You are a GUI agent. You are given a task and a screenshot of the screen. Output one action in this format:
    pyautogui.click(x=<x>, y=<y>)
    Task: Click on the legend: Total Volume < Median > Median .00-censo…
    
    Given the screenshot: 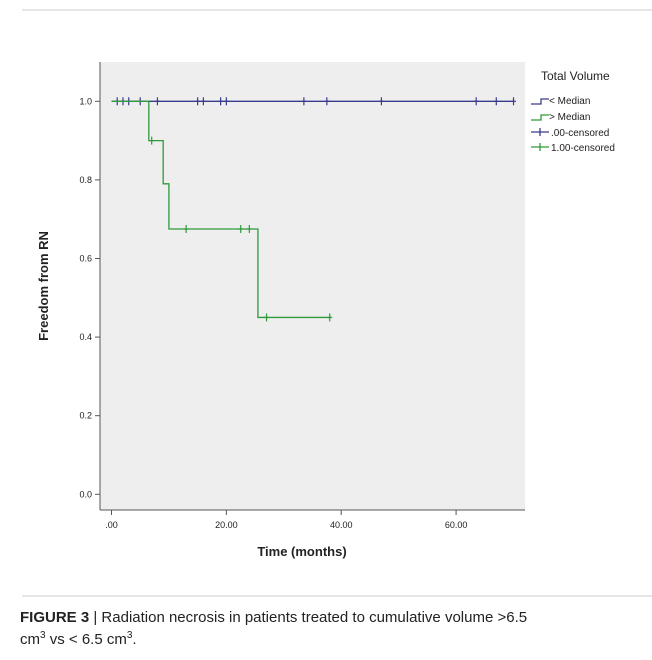 What is the action you would take?
    pyautogui.click(x=573, y=111)
    